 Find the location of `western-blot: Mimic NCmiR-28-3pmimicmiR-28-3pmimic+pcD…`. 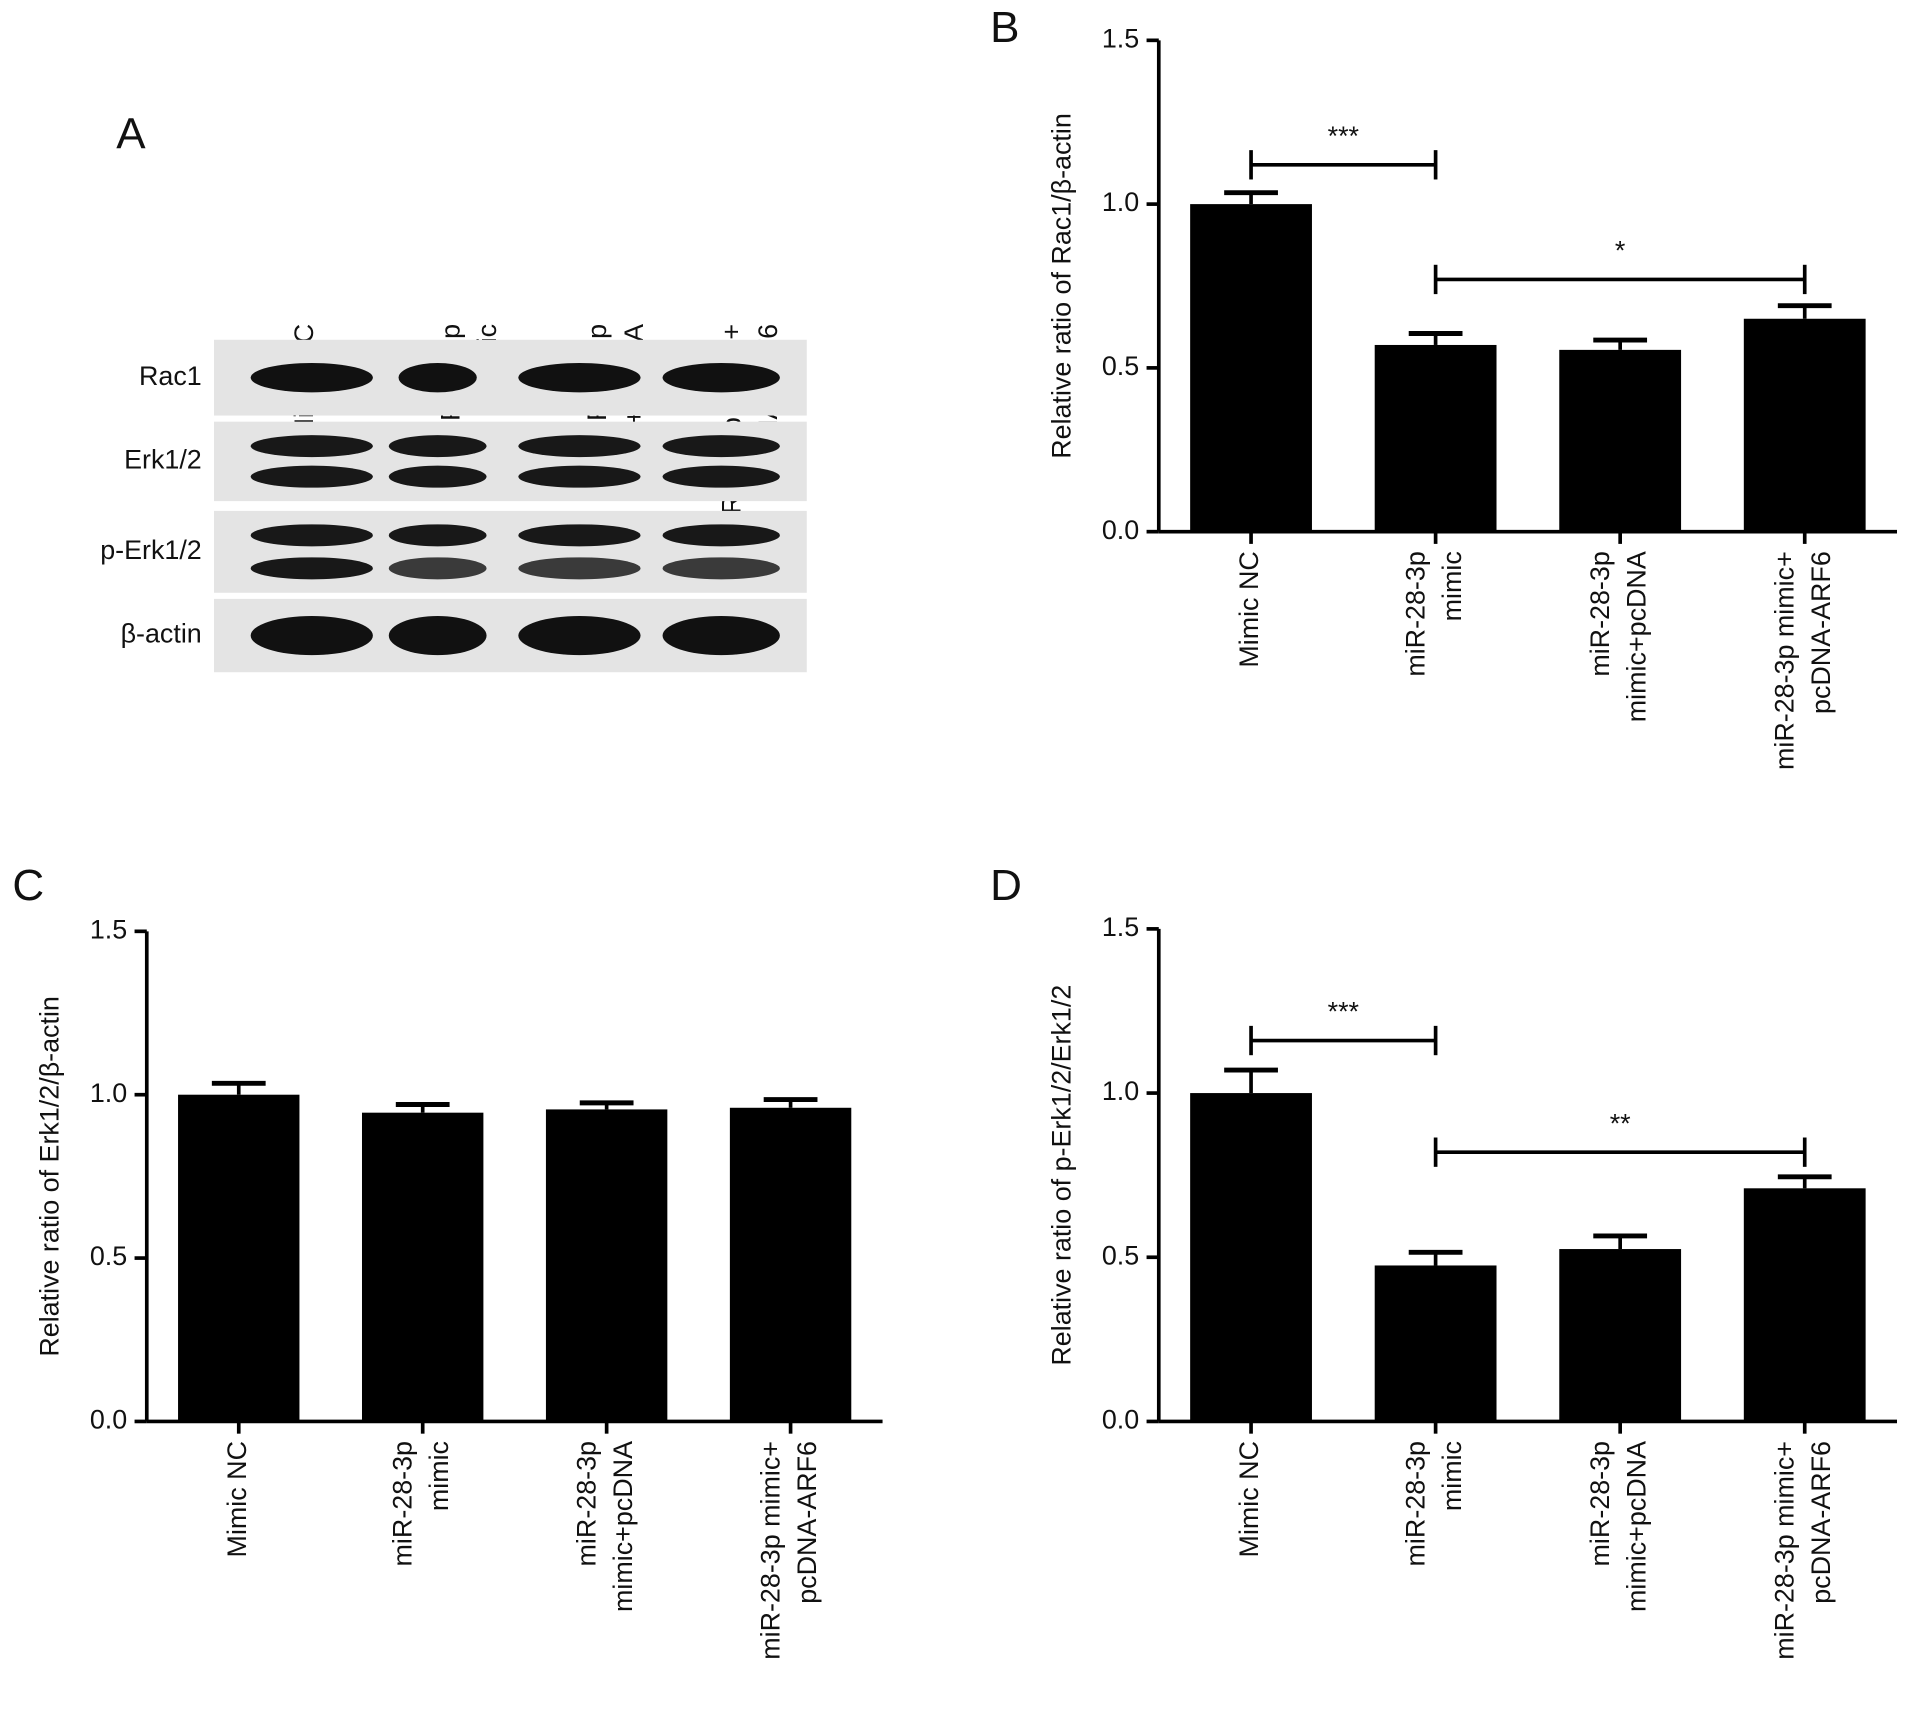

western-blot: Mimic NCmiR-28-3pmimicmiR-28-3pmimic+pcD… is located at coordinates (453, 498).